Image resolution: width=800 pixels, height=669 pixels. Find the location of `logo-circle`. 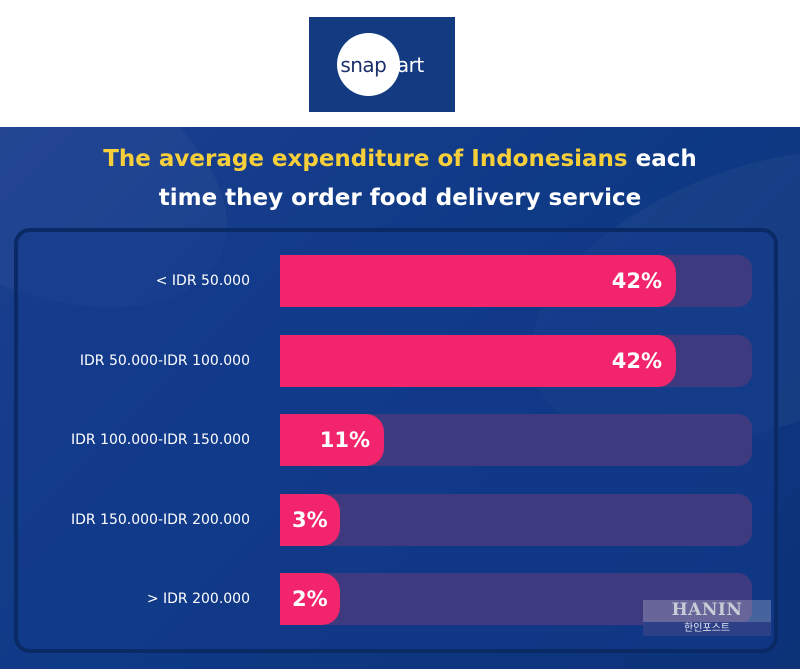

logo-circle is located at coordinates (368, 64).